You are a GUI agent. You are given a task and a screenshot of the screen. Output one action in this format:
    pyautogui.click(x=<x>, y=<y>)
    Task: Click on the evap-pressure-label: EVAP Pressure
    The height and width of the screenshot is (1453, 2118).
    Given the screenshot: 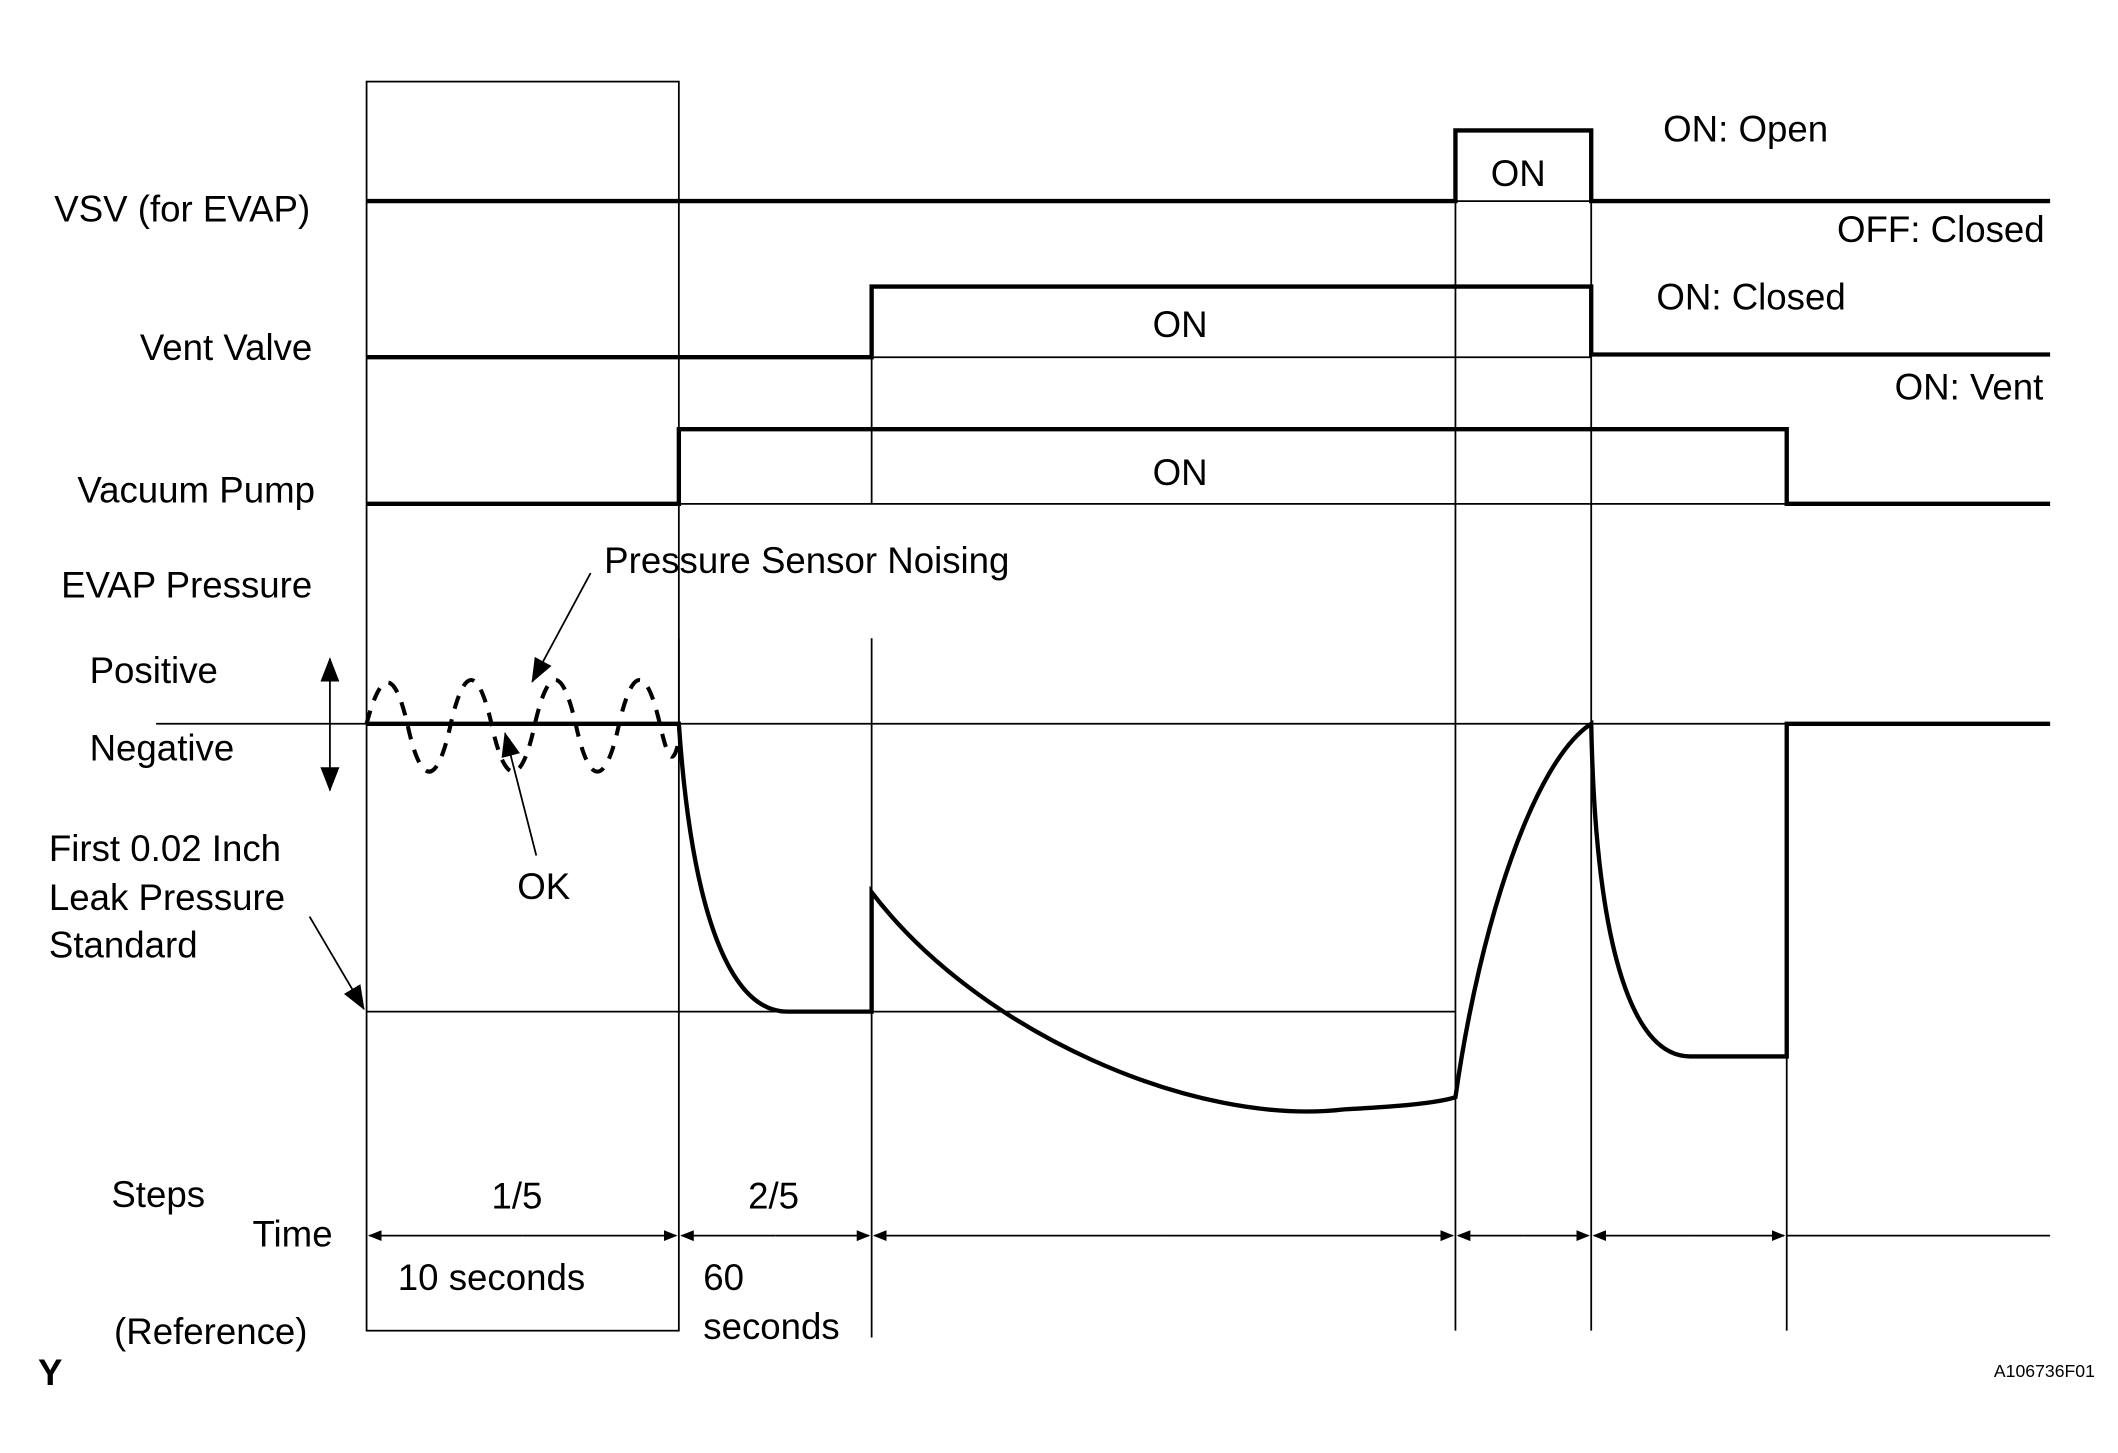 What is the action you would take?
    pyautogui.click(x=186, y=585)
    